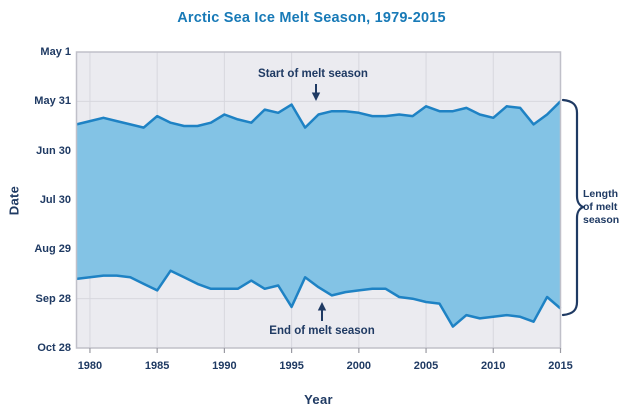 The width and height of the screenshot is (623, 417). What do you see at coordinates (322, 306) in the screenshot?
I see `end-arrow-head` at bounding box center [322, 306].